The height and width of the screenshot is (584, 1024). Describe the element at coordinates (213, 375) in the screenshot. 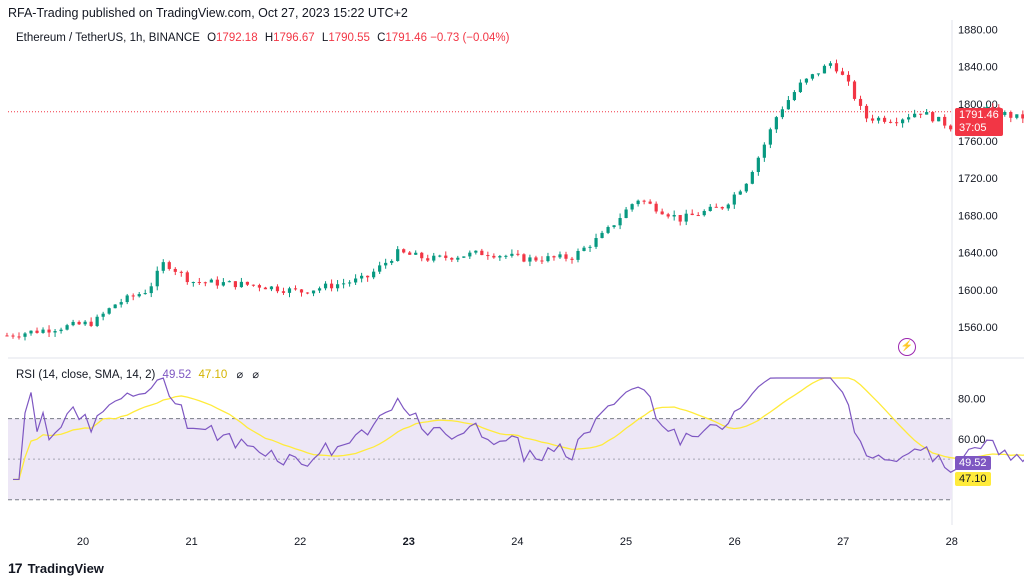

I see `rsi-sma-legend-value: 47.10` at that location.